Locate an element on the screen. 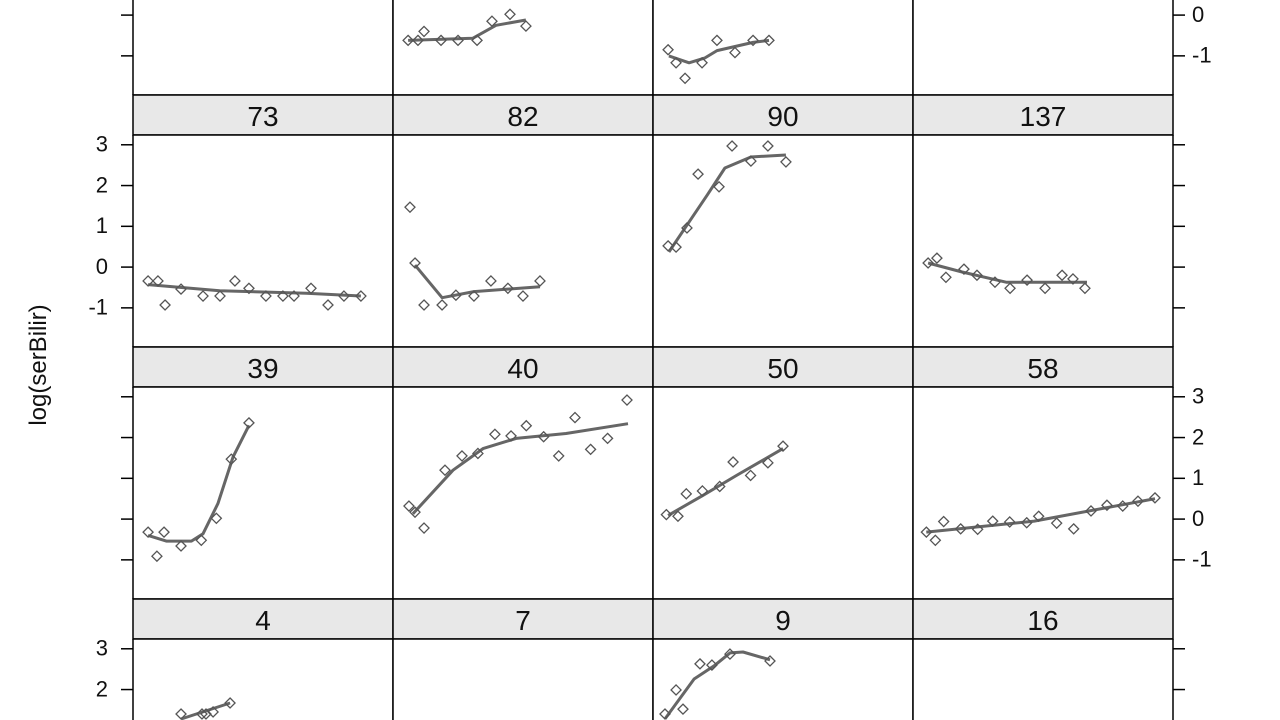 This screenshot has height=720, width=1280. strip-label: 50 is located at coordinates (782, 368).